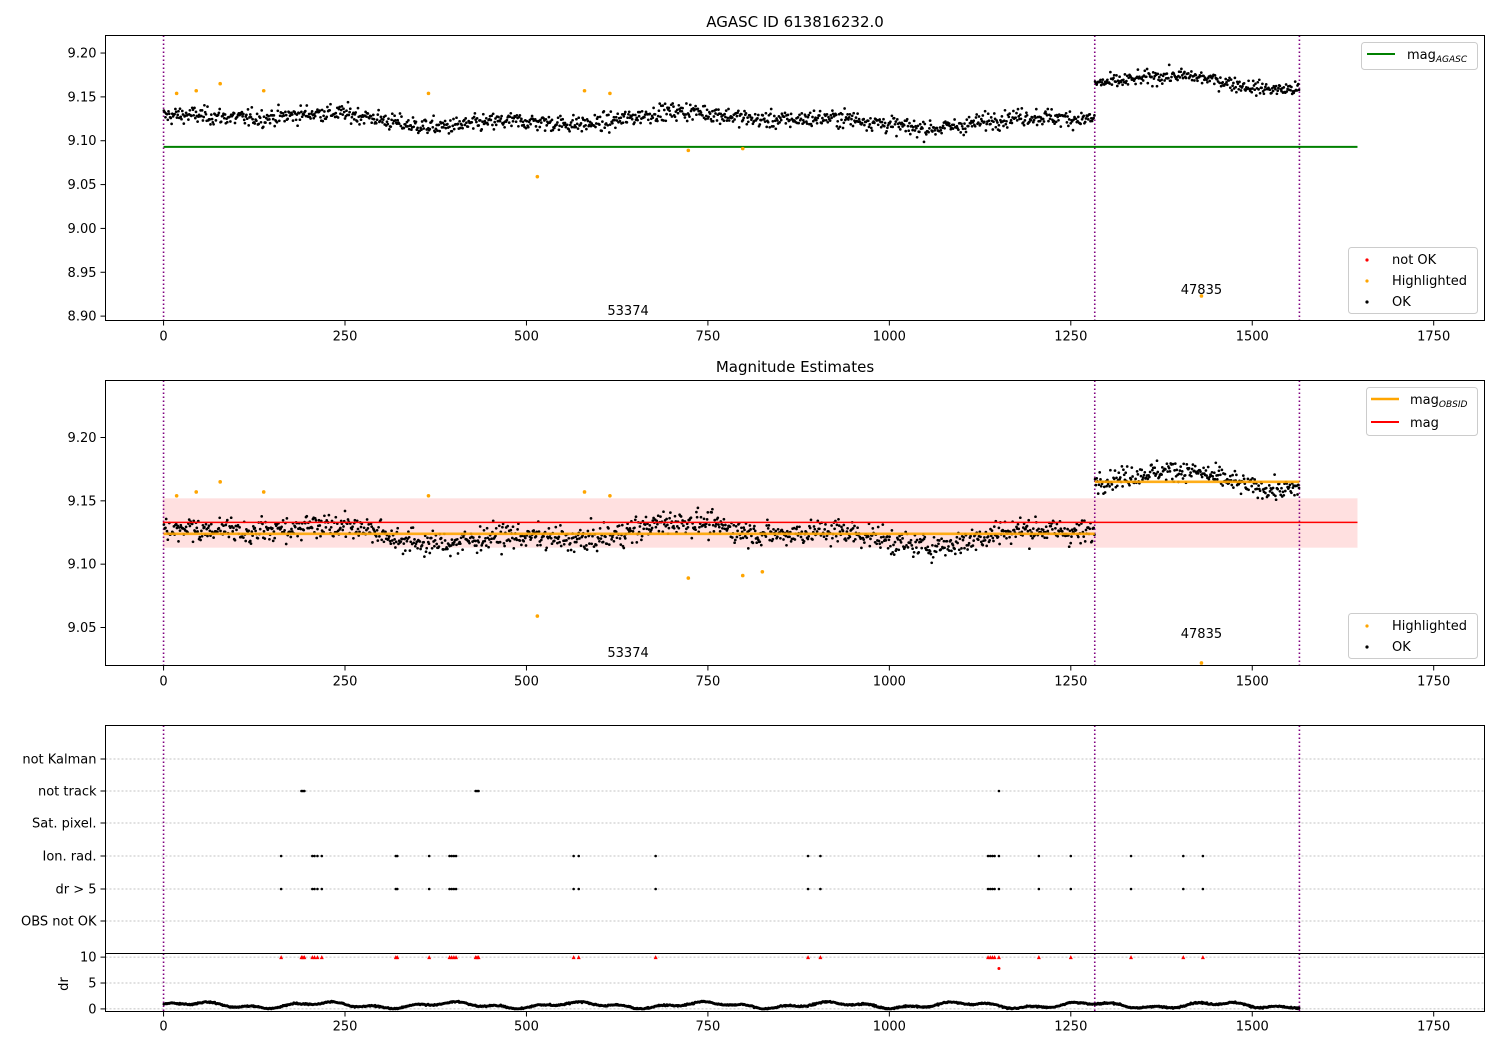 The image size is (1500, 1050). I want to click on x-tick-label: 750, so click(707, 337).